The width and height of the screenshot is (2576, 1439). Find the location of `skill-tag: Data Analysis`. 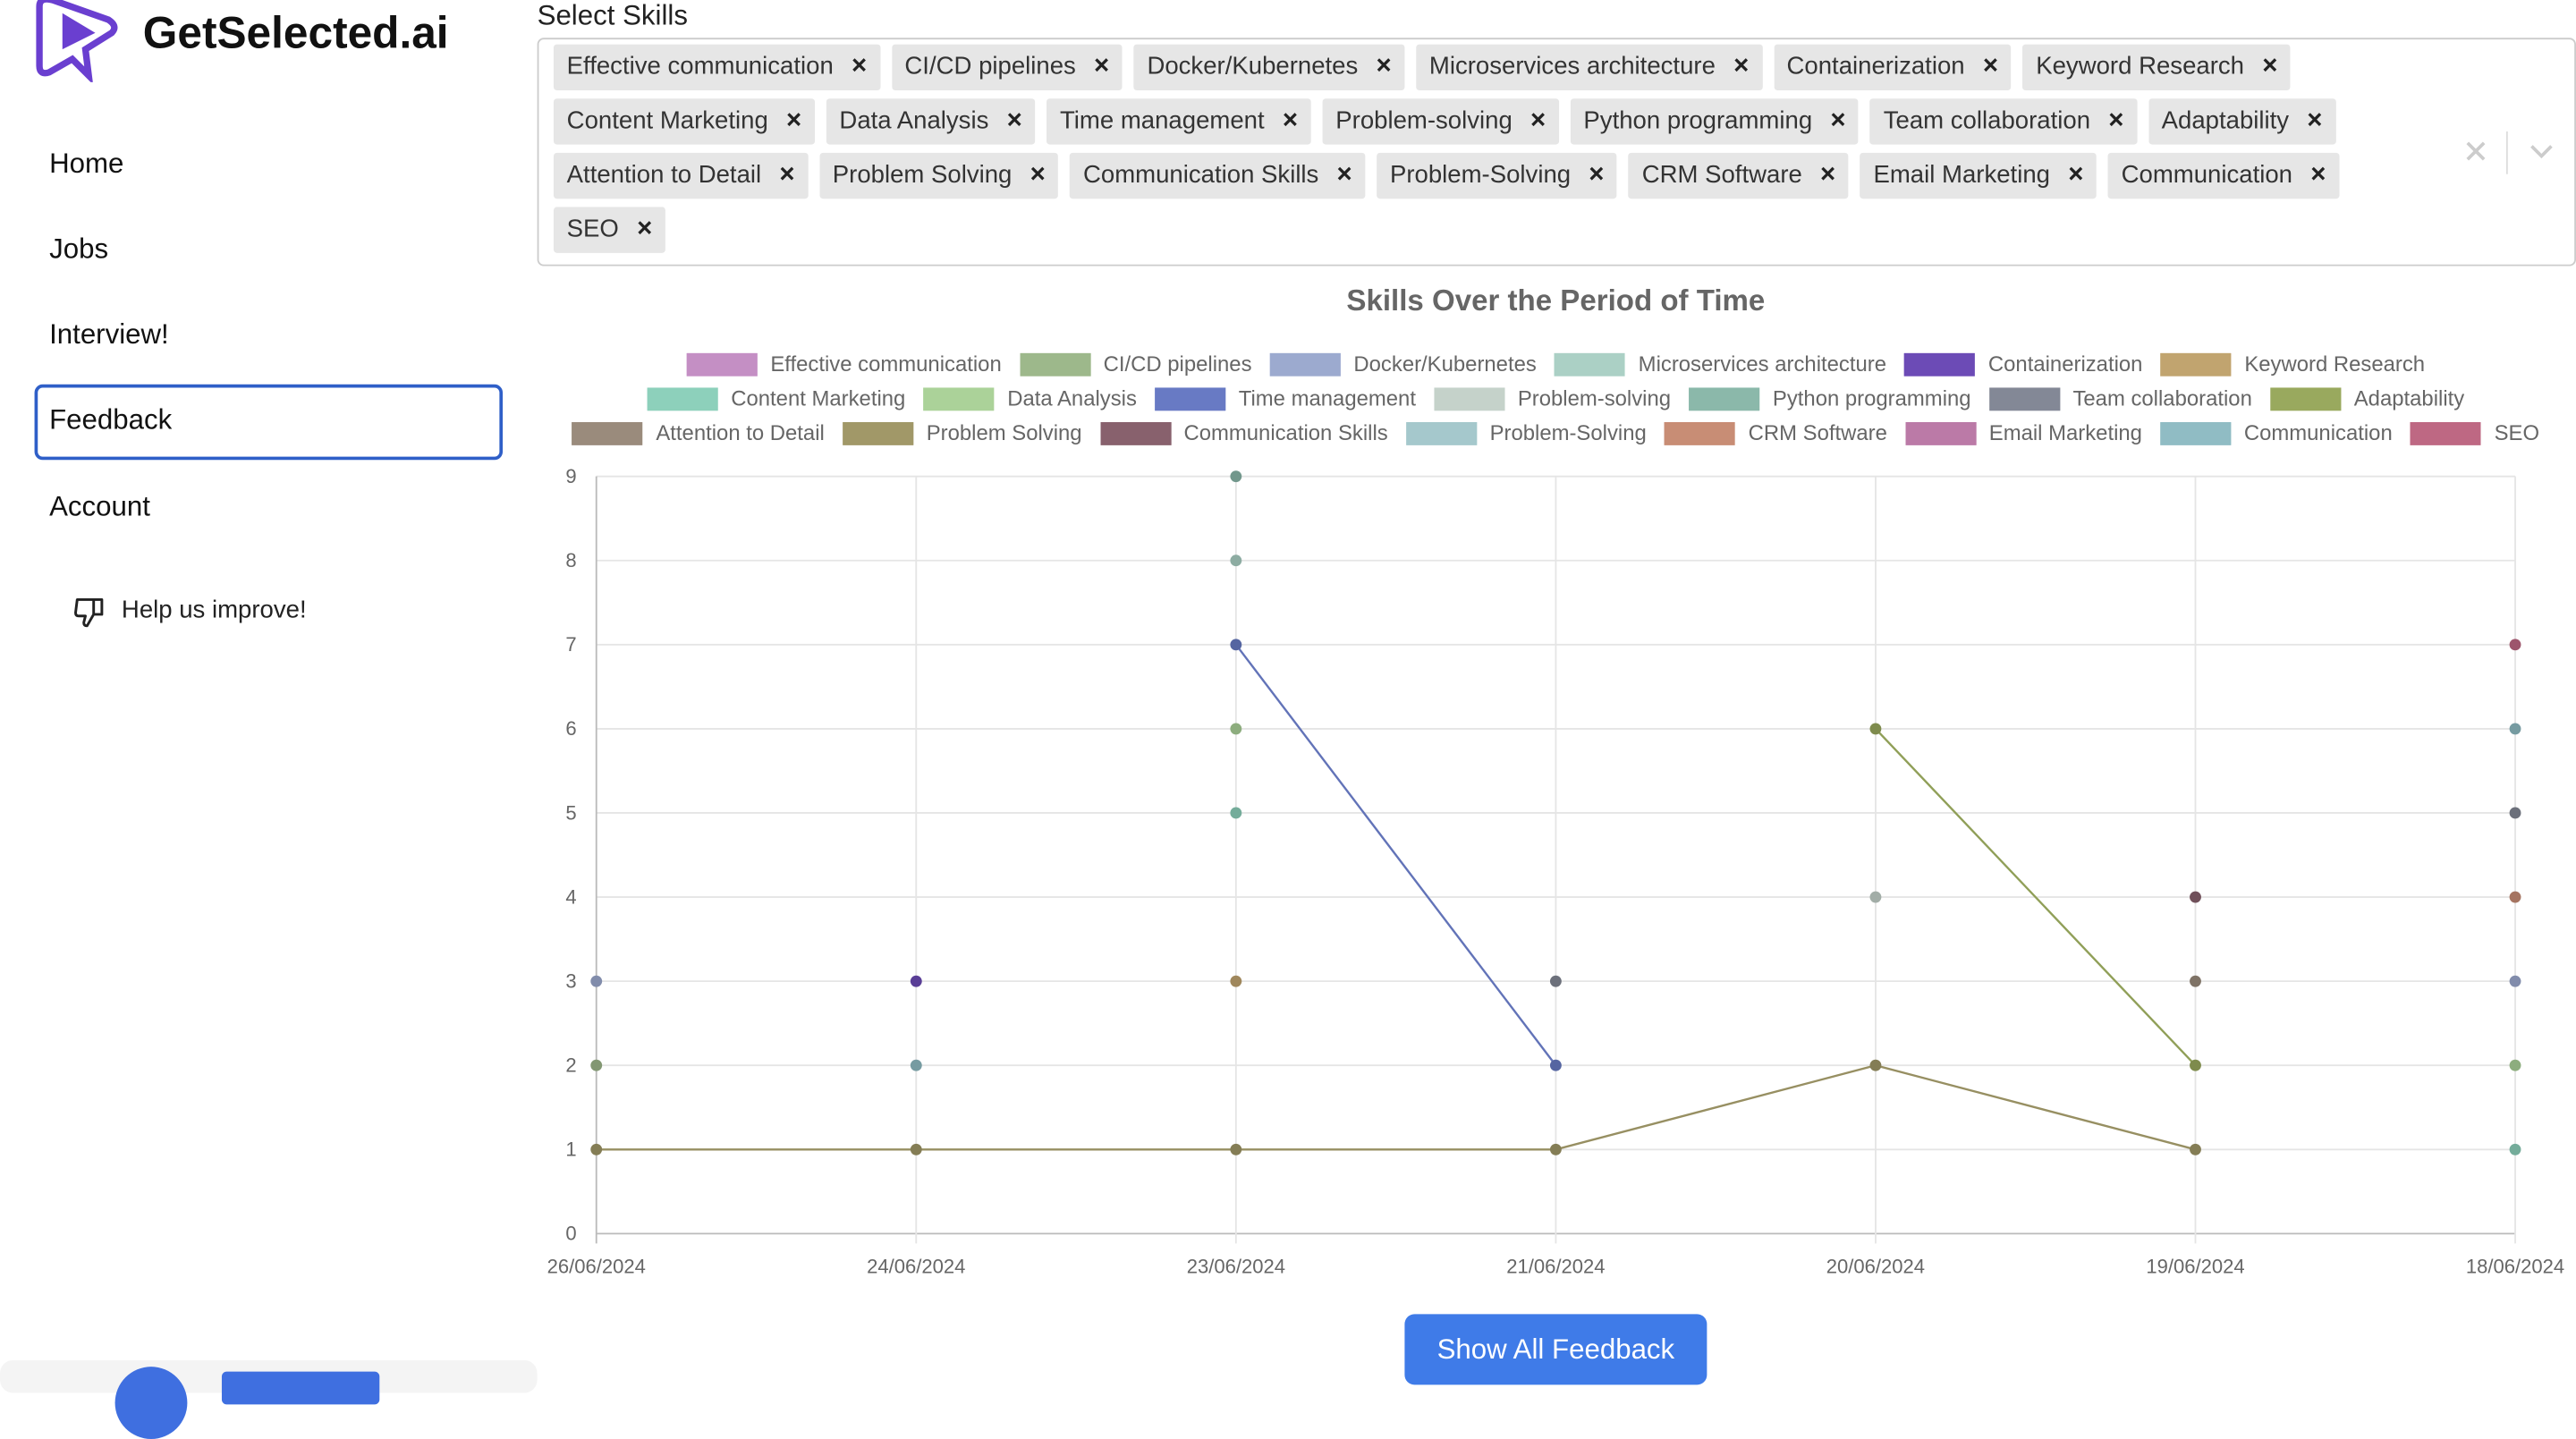

skill-tag: Data Analysis is located at coordinates (931, 121).